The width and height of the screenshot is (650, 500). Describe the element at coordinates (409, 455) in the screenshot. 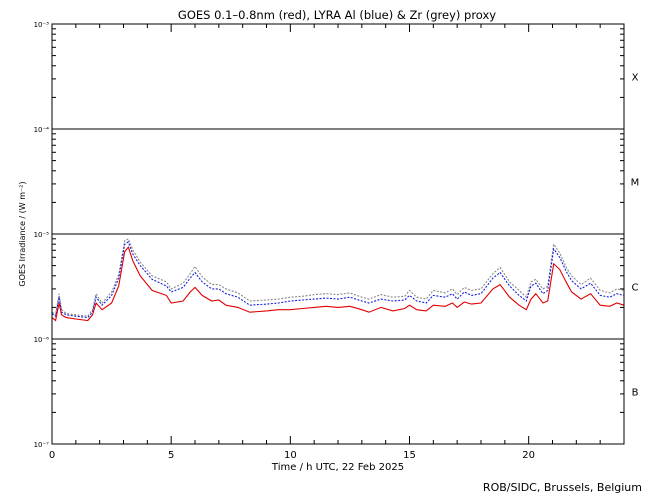

I see `x-tick-label: 15` at that location.